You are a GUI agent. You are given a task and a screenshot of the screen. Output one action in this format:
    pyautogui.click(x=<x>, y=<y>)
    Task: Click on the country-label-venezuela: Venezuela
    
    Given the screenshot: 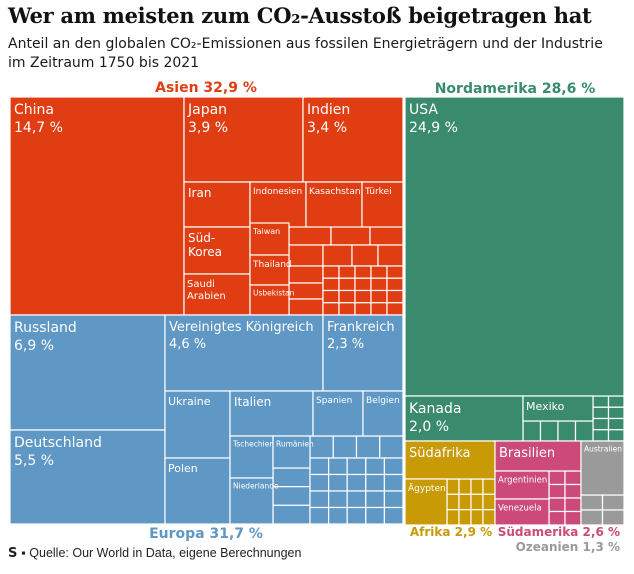 What is the action you would take?
    pyautogui.click(x=520, y=509)
    